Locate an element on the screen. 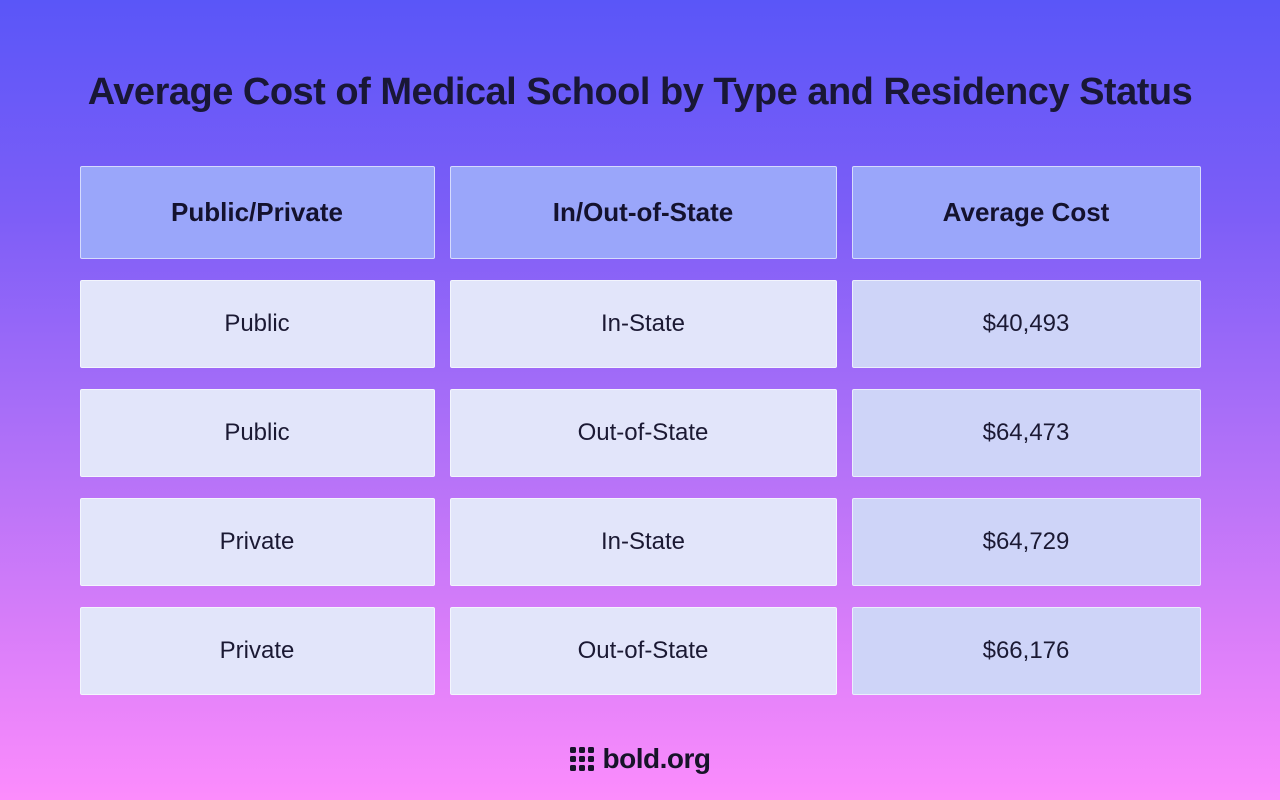  table-cell-cost: $40,493 is located at coordinates (1026, 324).